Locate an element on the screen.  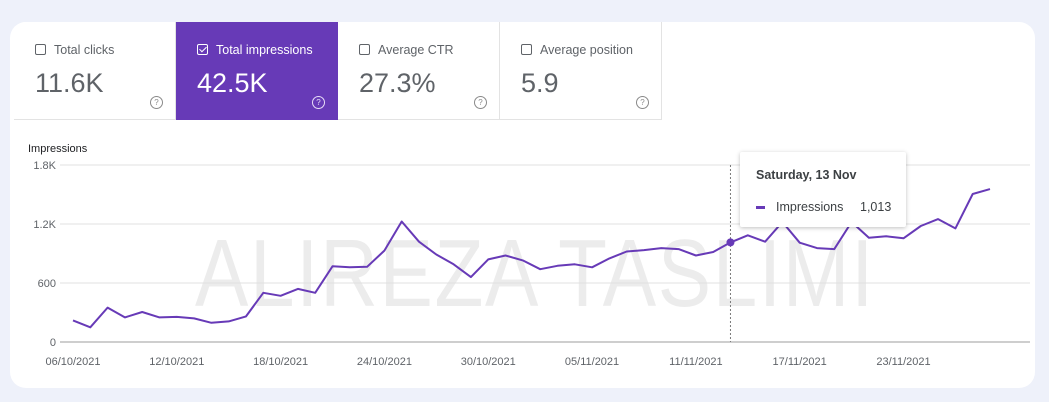
metric-average-position: Average position 5.9 ? is located at coordinates (581, 71).